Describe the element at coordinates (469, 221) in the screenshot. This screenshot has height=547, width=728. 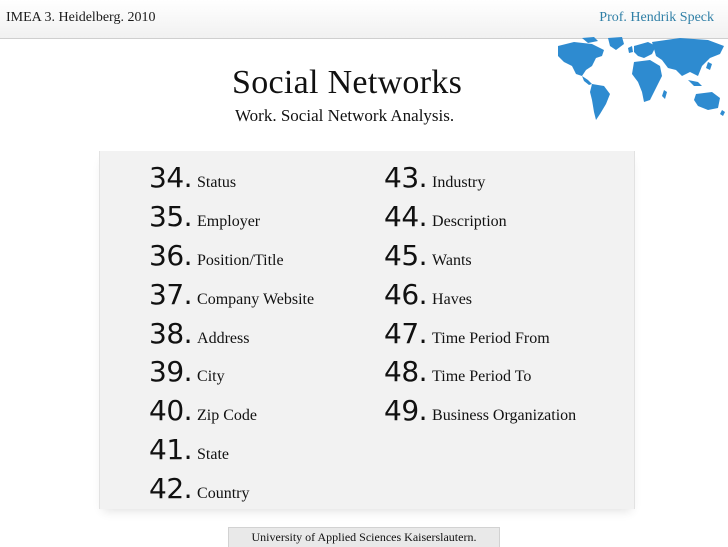
I see `item-label: Description` at that location.